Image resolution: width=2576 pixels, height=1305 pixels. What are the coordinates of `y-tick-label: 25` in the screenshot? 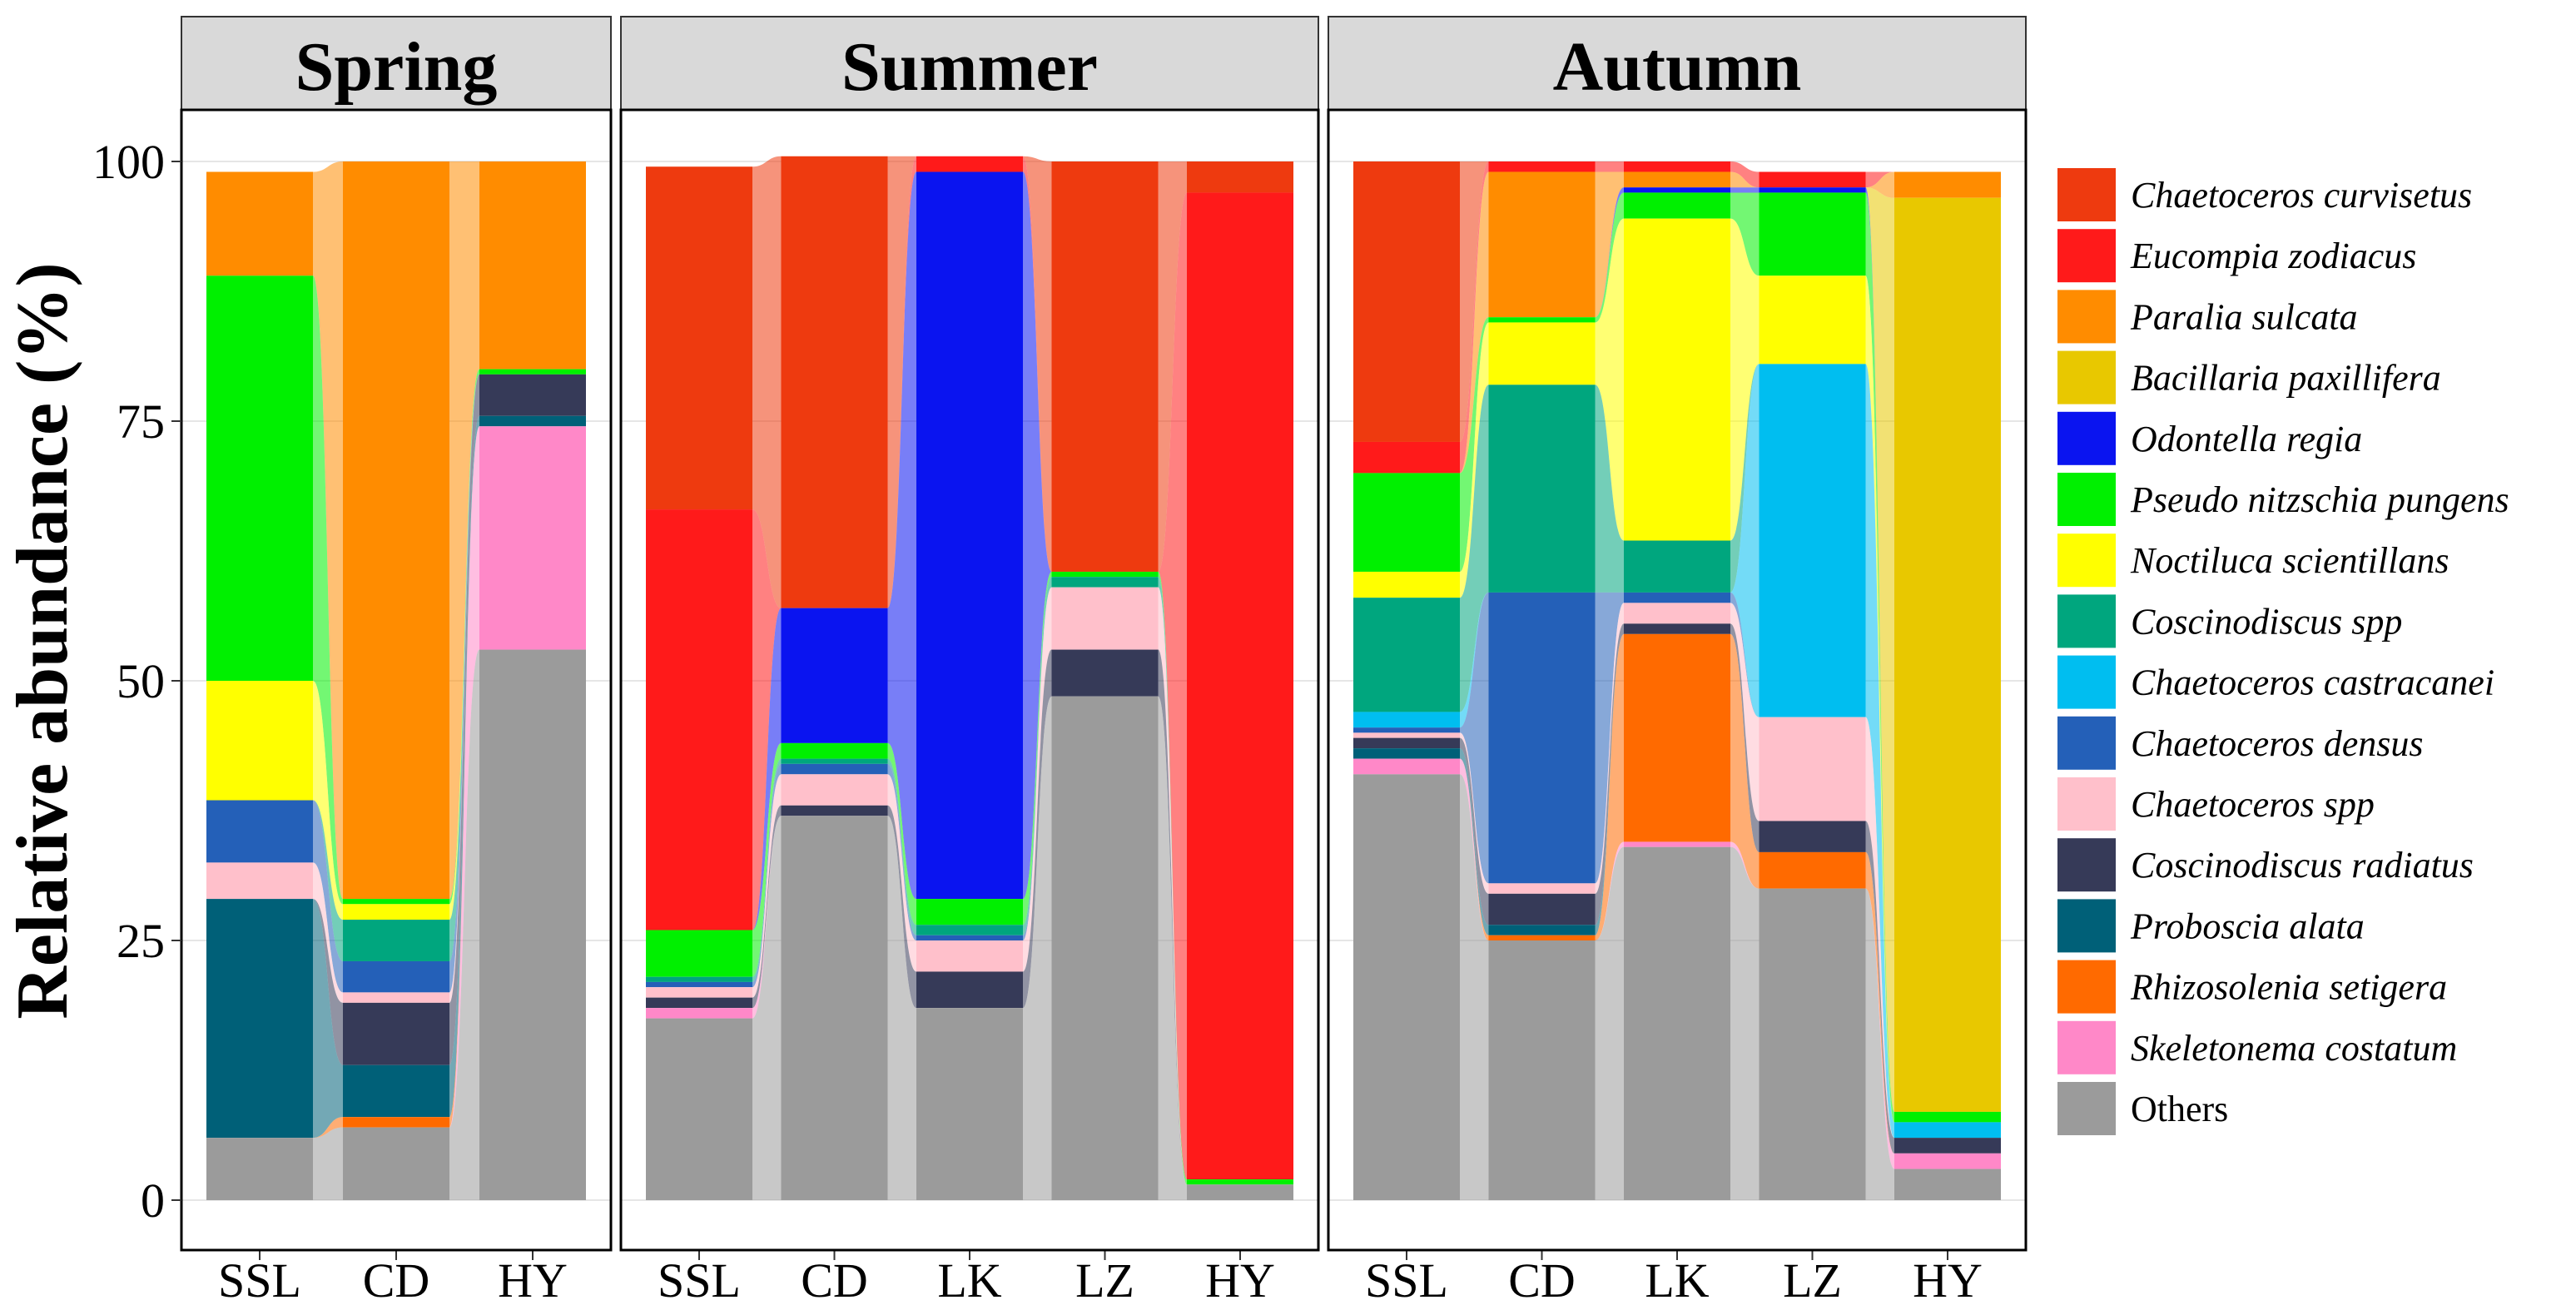 It's located at (141, 941).